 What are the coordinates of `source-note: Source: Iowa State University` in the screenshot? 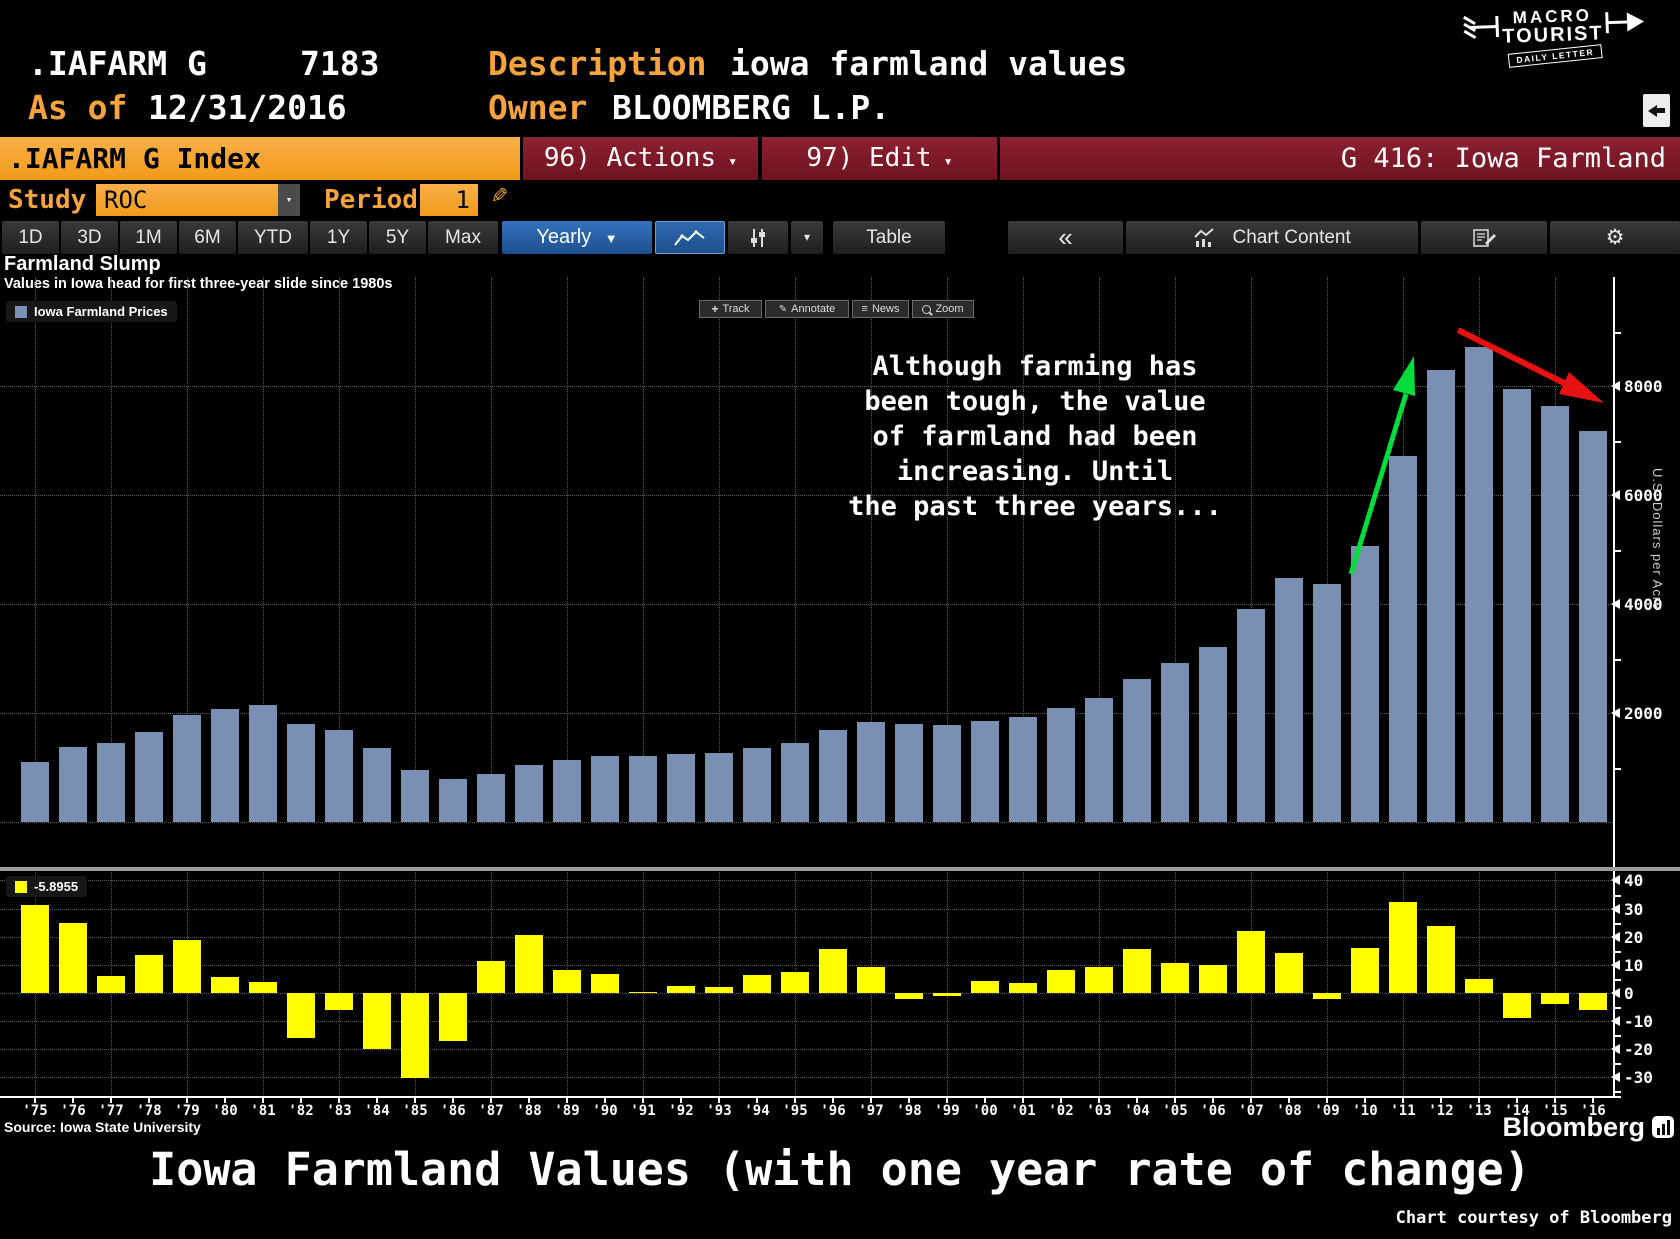 It's located at (102, 1127).